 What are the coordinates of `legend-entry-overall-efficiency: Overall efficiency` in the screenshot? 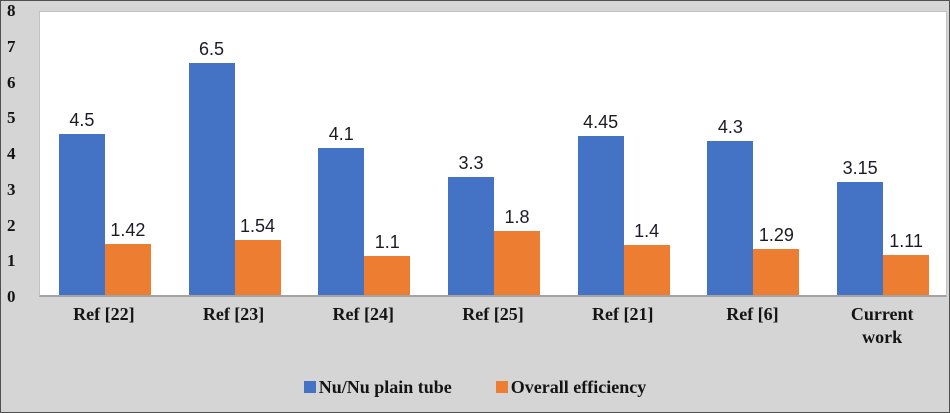 It's located at (571, 387).